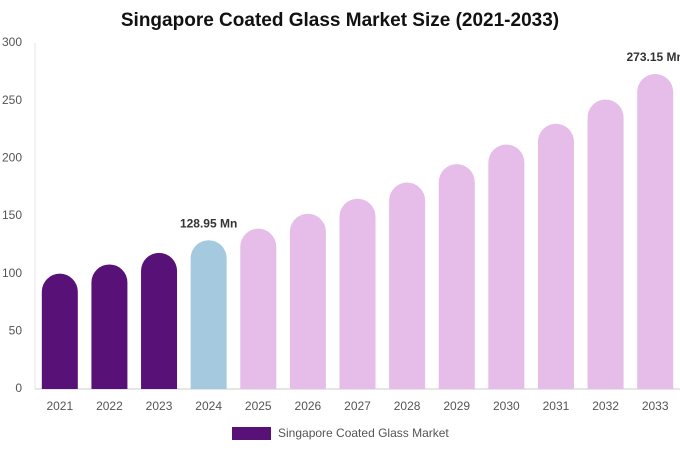 The height and width of the screenshot is (450, 680). I want to click on x-tick-label: 2032, so click(605, 406).